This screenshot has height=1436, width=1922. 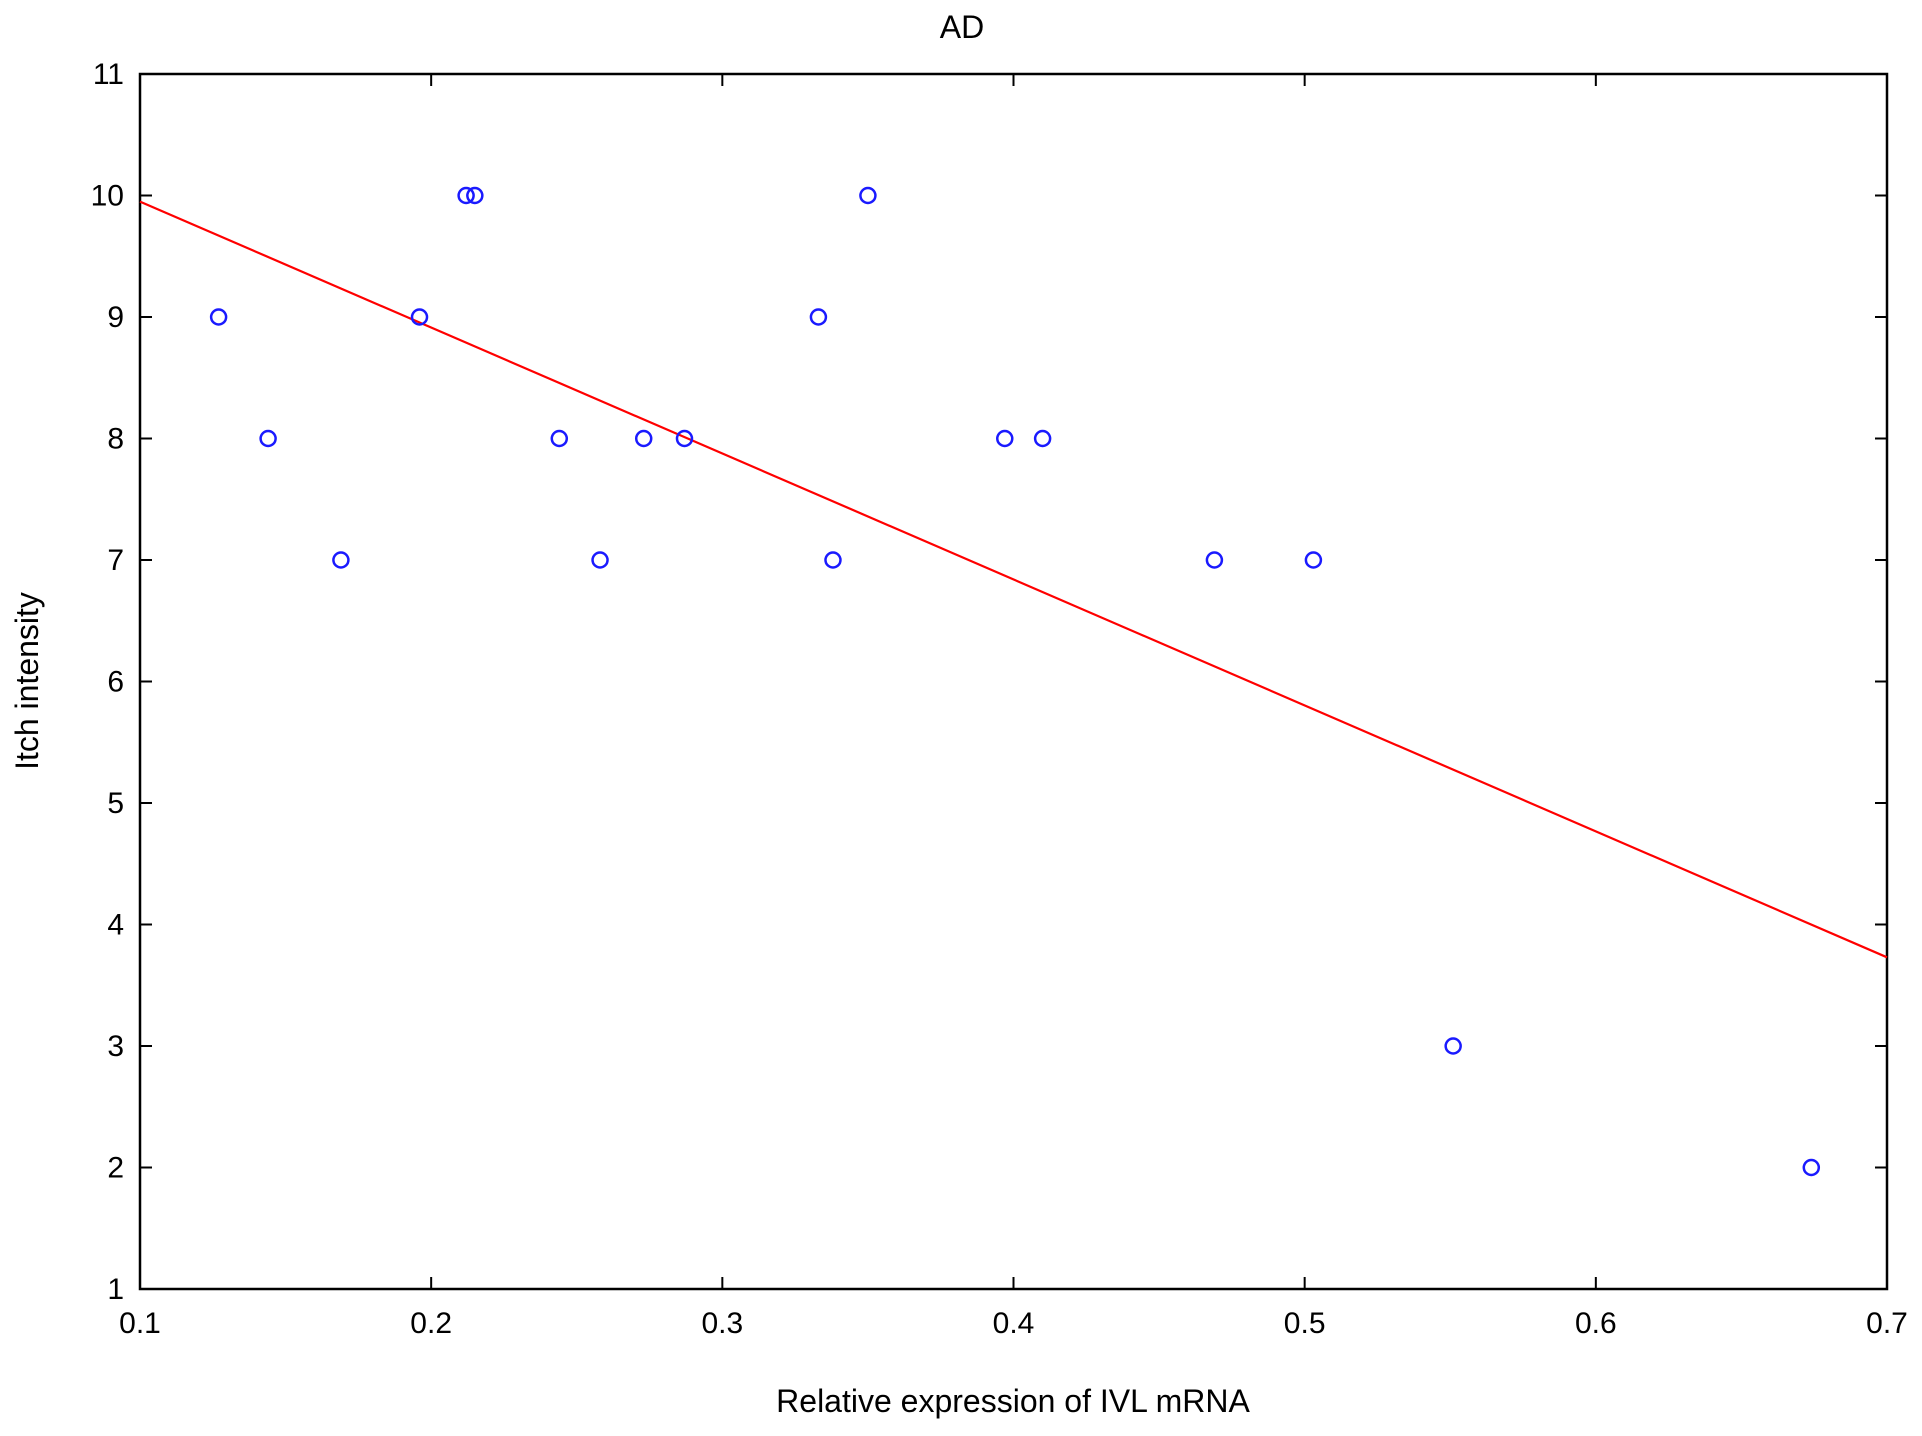 What do you see at coordinates (1596, 1323) in the screenshot?
I see `x-tick-label: 0.6` at bounding box center [1596, 1323].